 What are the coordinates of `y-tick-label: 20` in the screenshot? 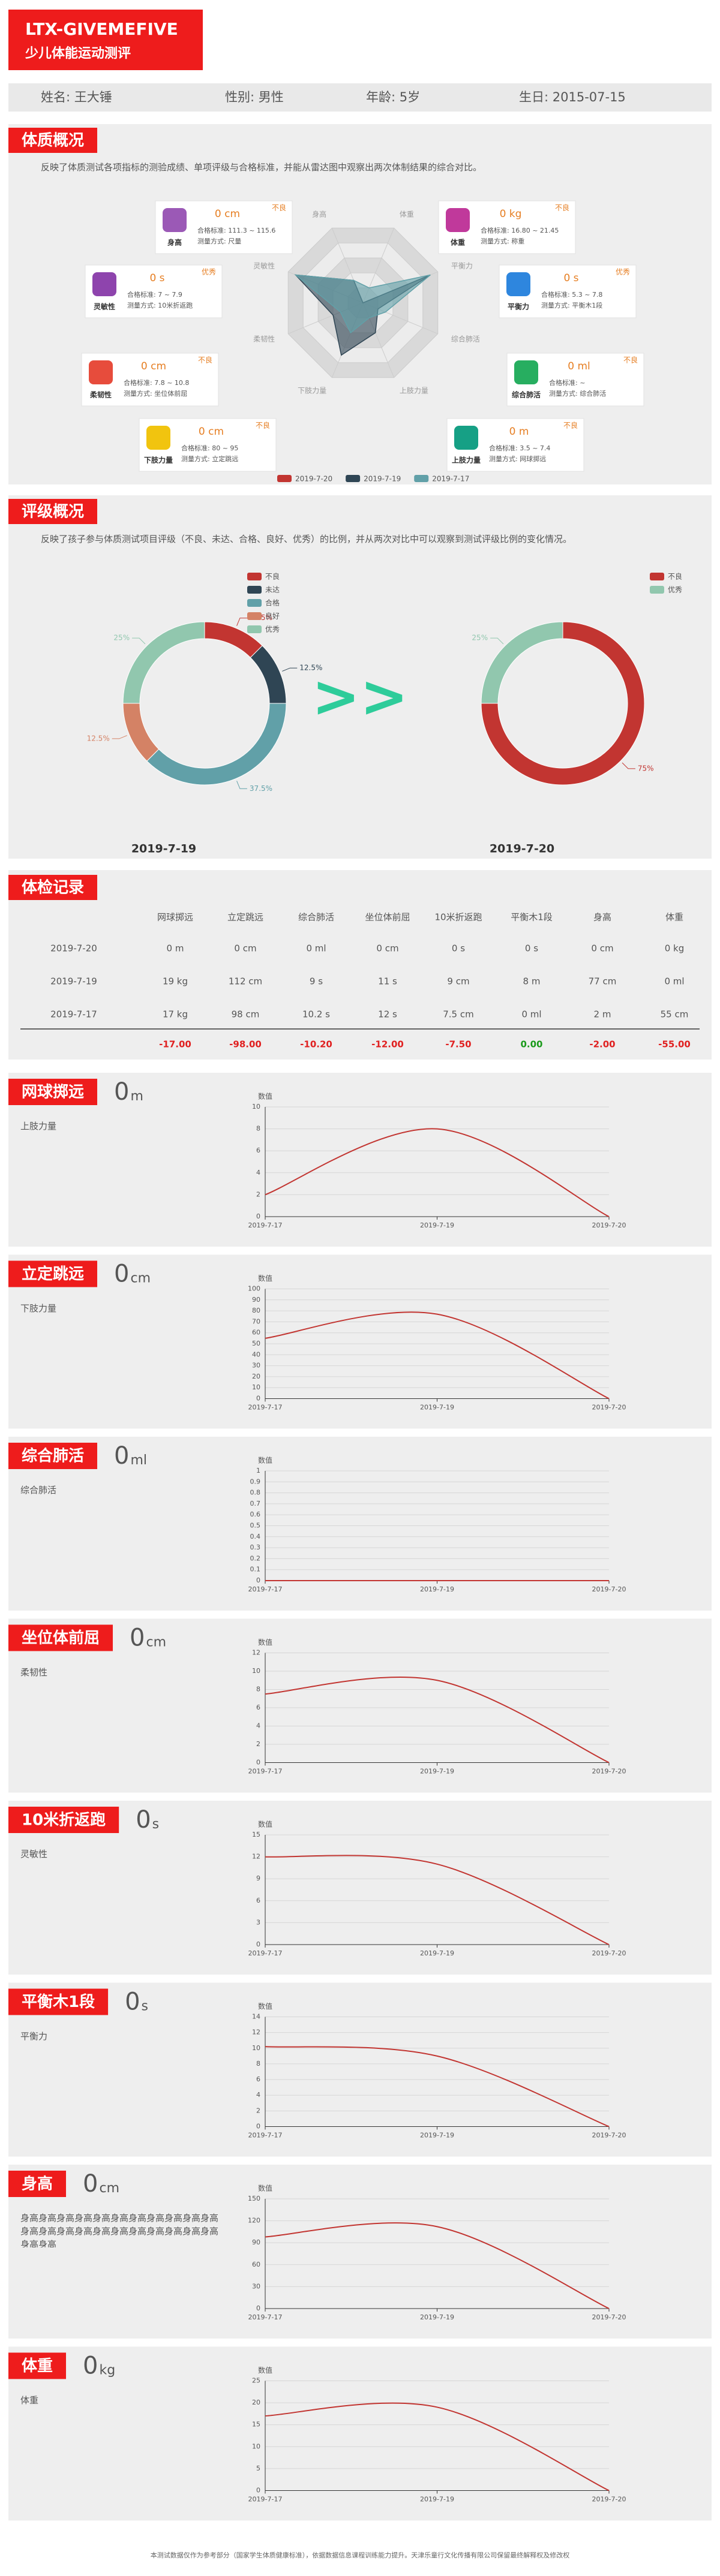 It's located at (256, 2402).